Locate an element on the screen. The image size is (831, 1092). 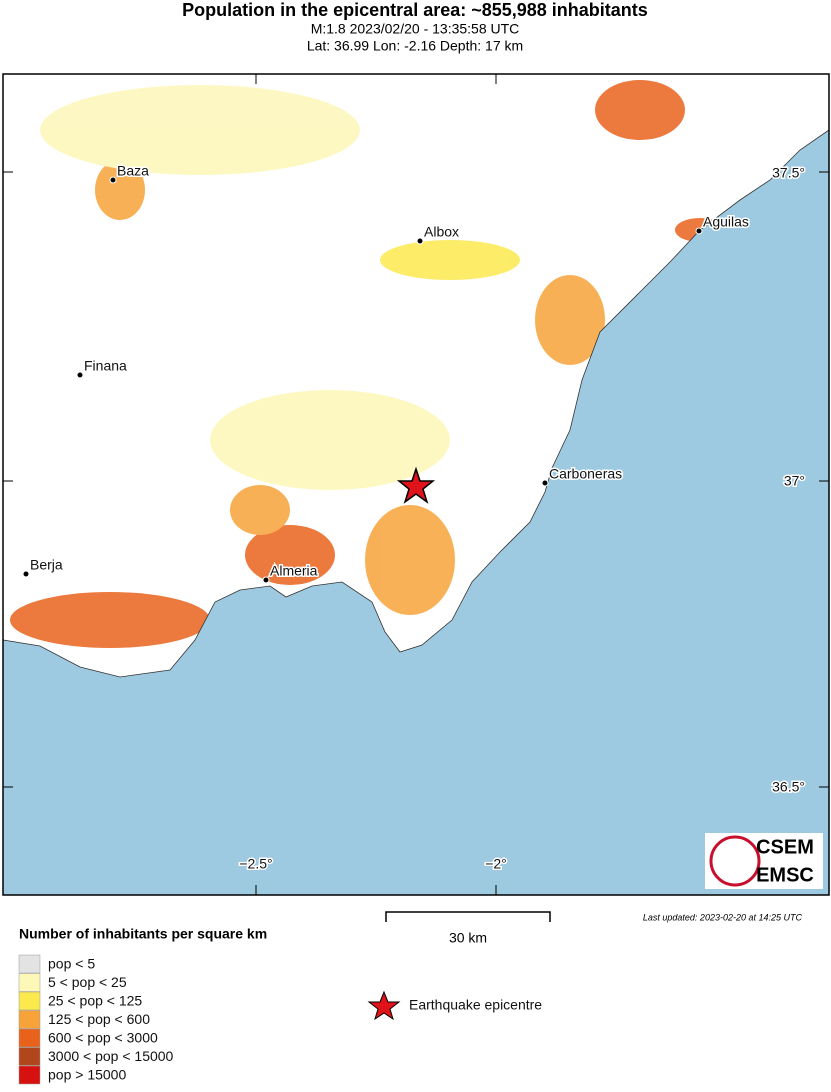
legend-label: 125 < pop < 600 is located at coordinates (99, 1019).